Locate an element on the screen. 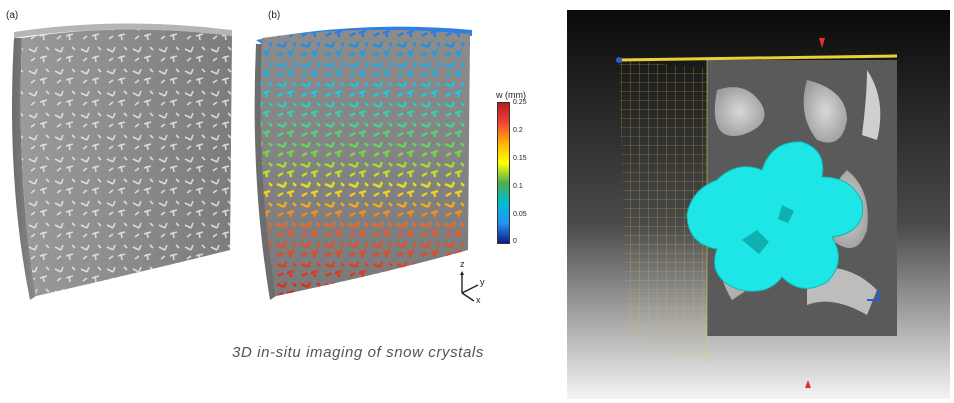 This screenshot has height=403, width=954. colorbar-tick: 0.05 is located at coordinates (520, 214).